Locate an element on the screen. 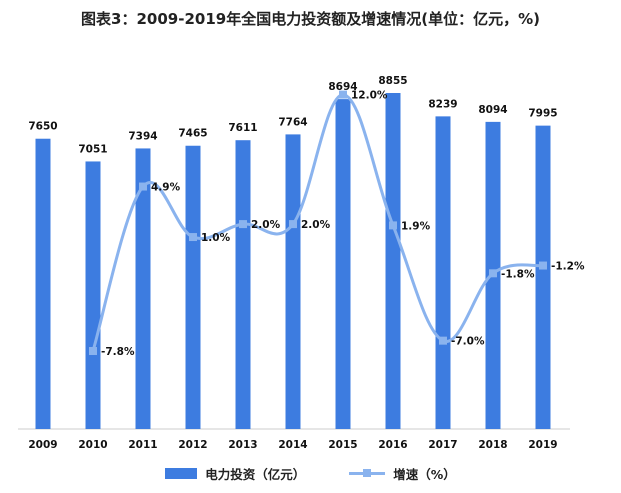  bar-2013 is located at coordinates (243, 284).